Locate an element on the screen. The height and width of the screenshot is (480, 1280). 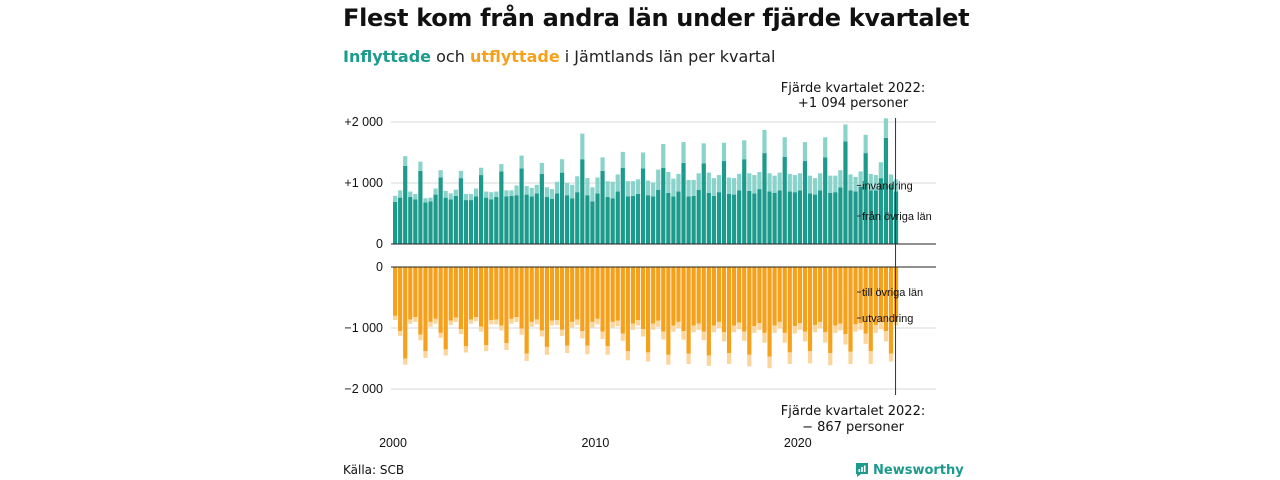
annotation-top-line2: +1 094 personer is located at coordinates (853, 103).